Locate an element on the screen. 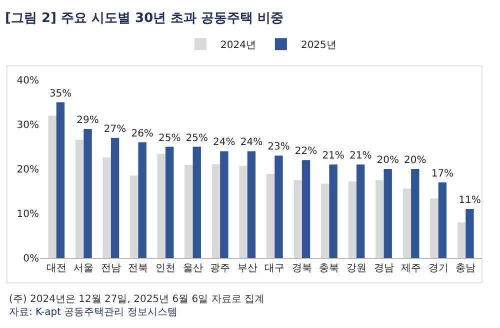  text: 자료: K-apt 공동주택관리 정보시스템 is located at coordinates (93, 312).